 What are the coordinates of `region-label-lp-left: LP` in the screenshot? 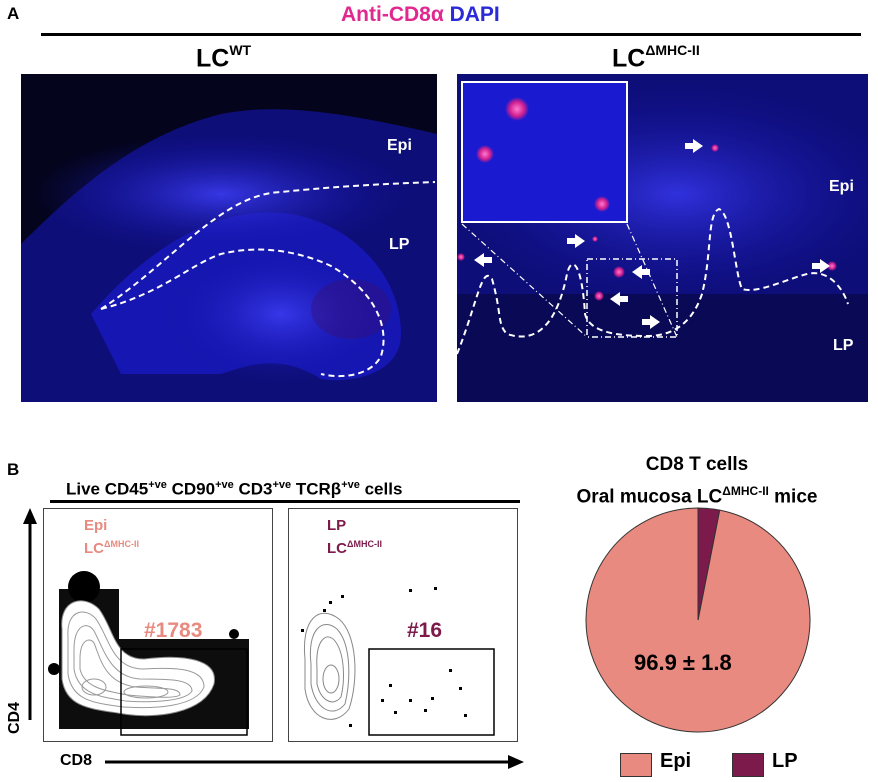 It's located at (399, 244).